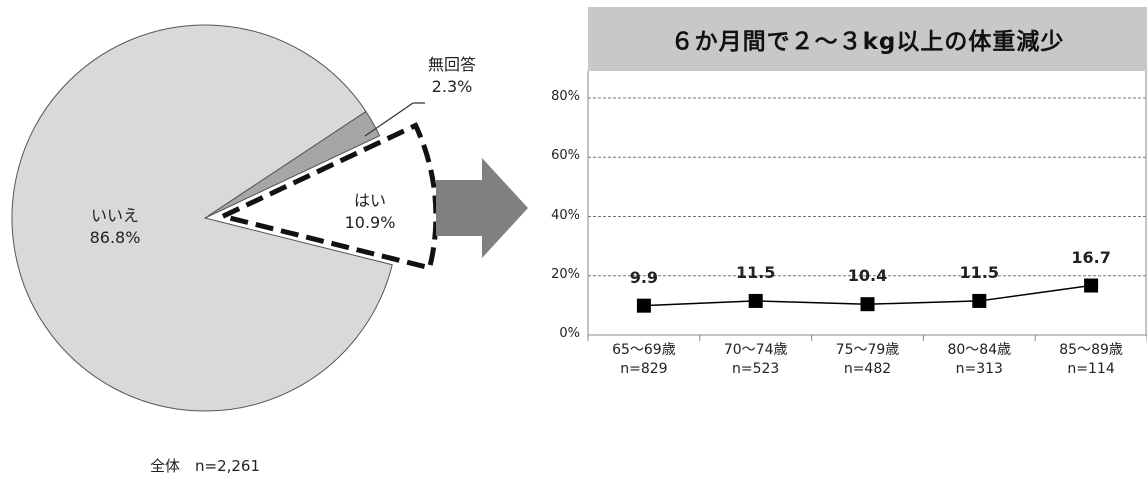  Describe the element at coordinates (452, 86) in the screenshot. I see `pie-label-no-answer-value: 2.3%` at that location.